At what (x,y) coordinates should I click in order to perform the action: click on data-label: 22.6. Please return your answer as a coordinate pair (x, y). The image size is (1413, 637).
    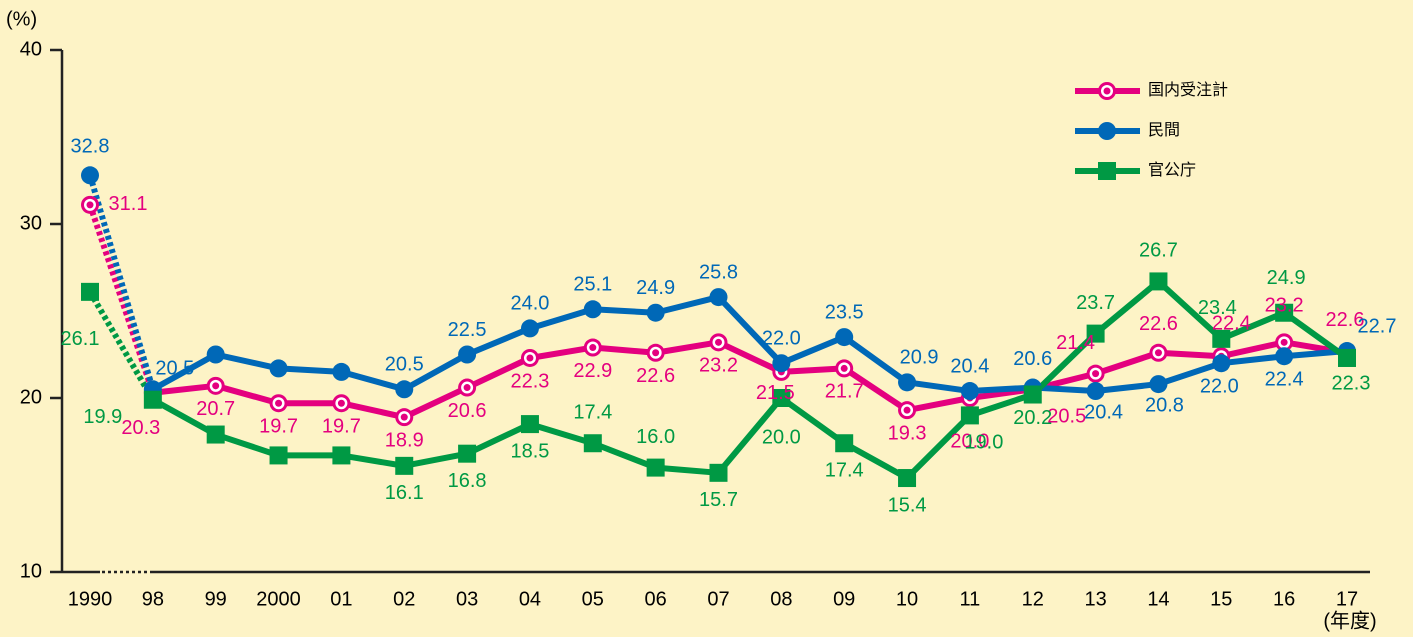
    Looking at the image, I should click on (655, 376).